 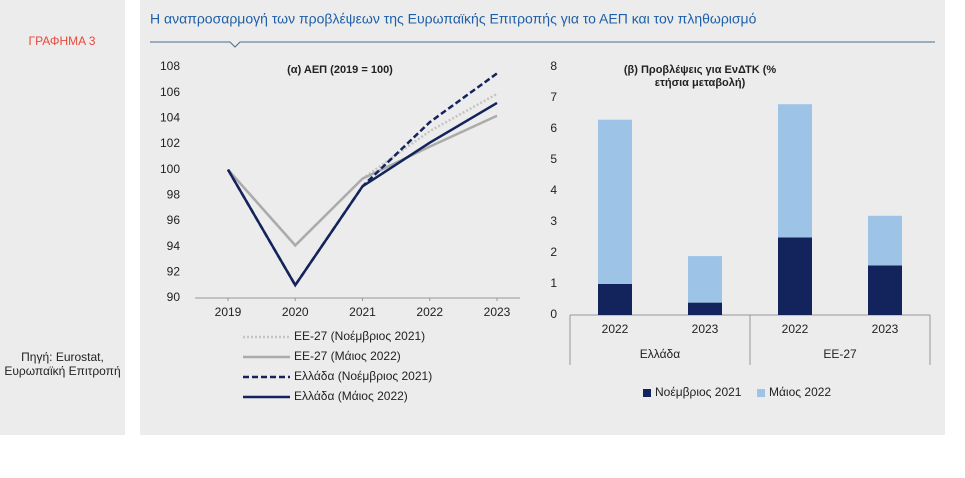 I want to click on source: Πηγή: Eurostat, Ευρωπαϊκή Επιτροπή, so click(x=62, y=364).